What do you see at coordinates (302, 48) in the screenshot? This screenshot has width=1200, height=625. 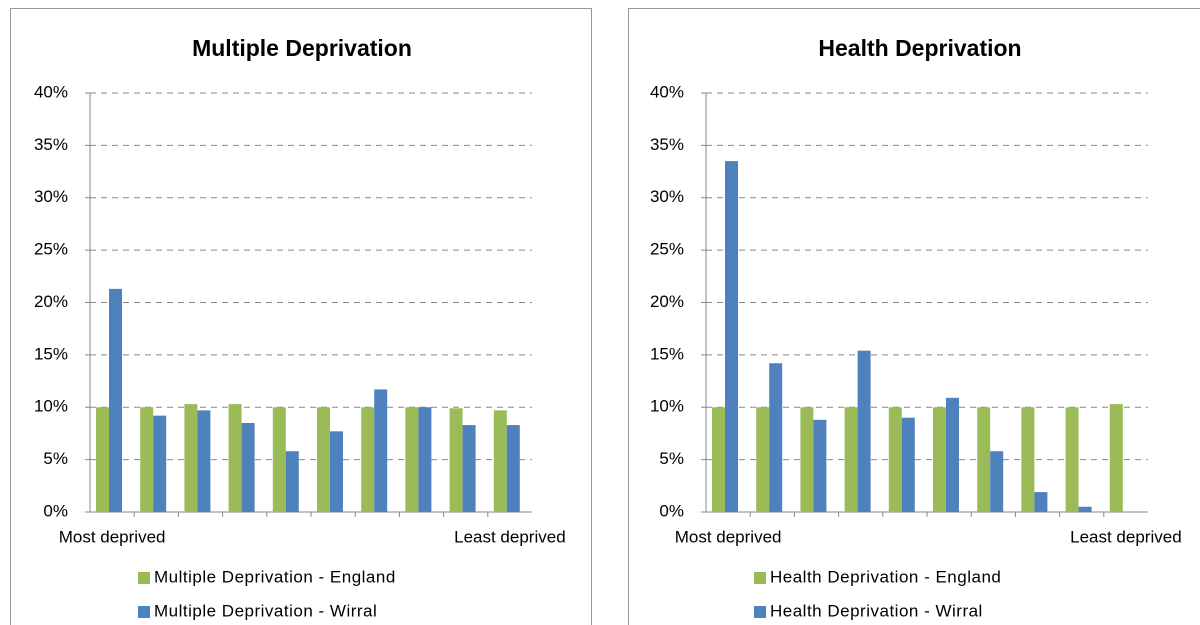 I see `chart-title: Multiple Deprivation` at bounding box center [302, 48].